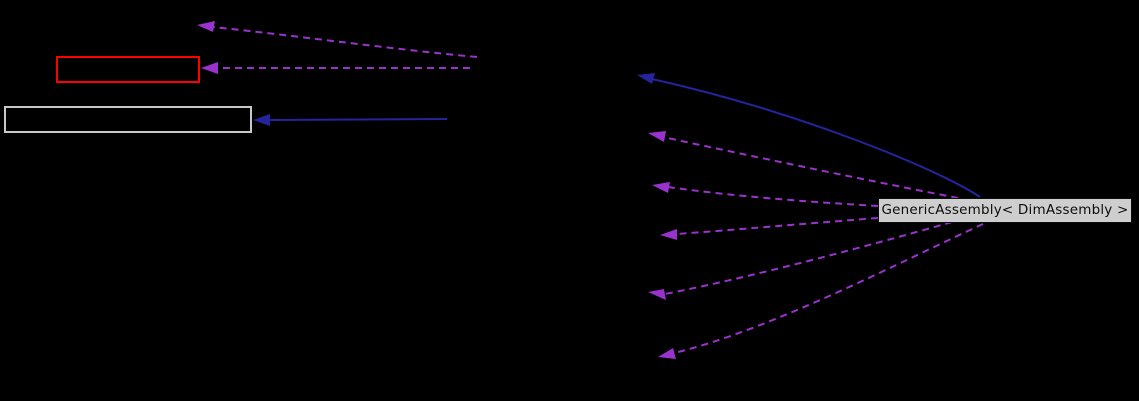 Image resolution: width=1139 pixels, height=401 pixels. What do you see at coordinates (668, 234) in the screenshot?
I see `edge-dashed-fan-3-arrowhead-icon` at bounding box center [668, 234].